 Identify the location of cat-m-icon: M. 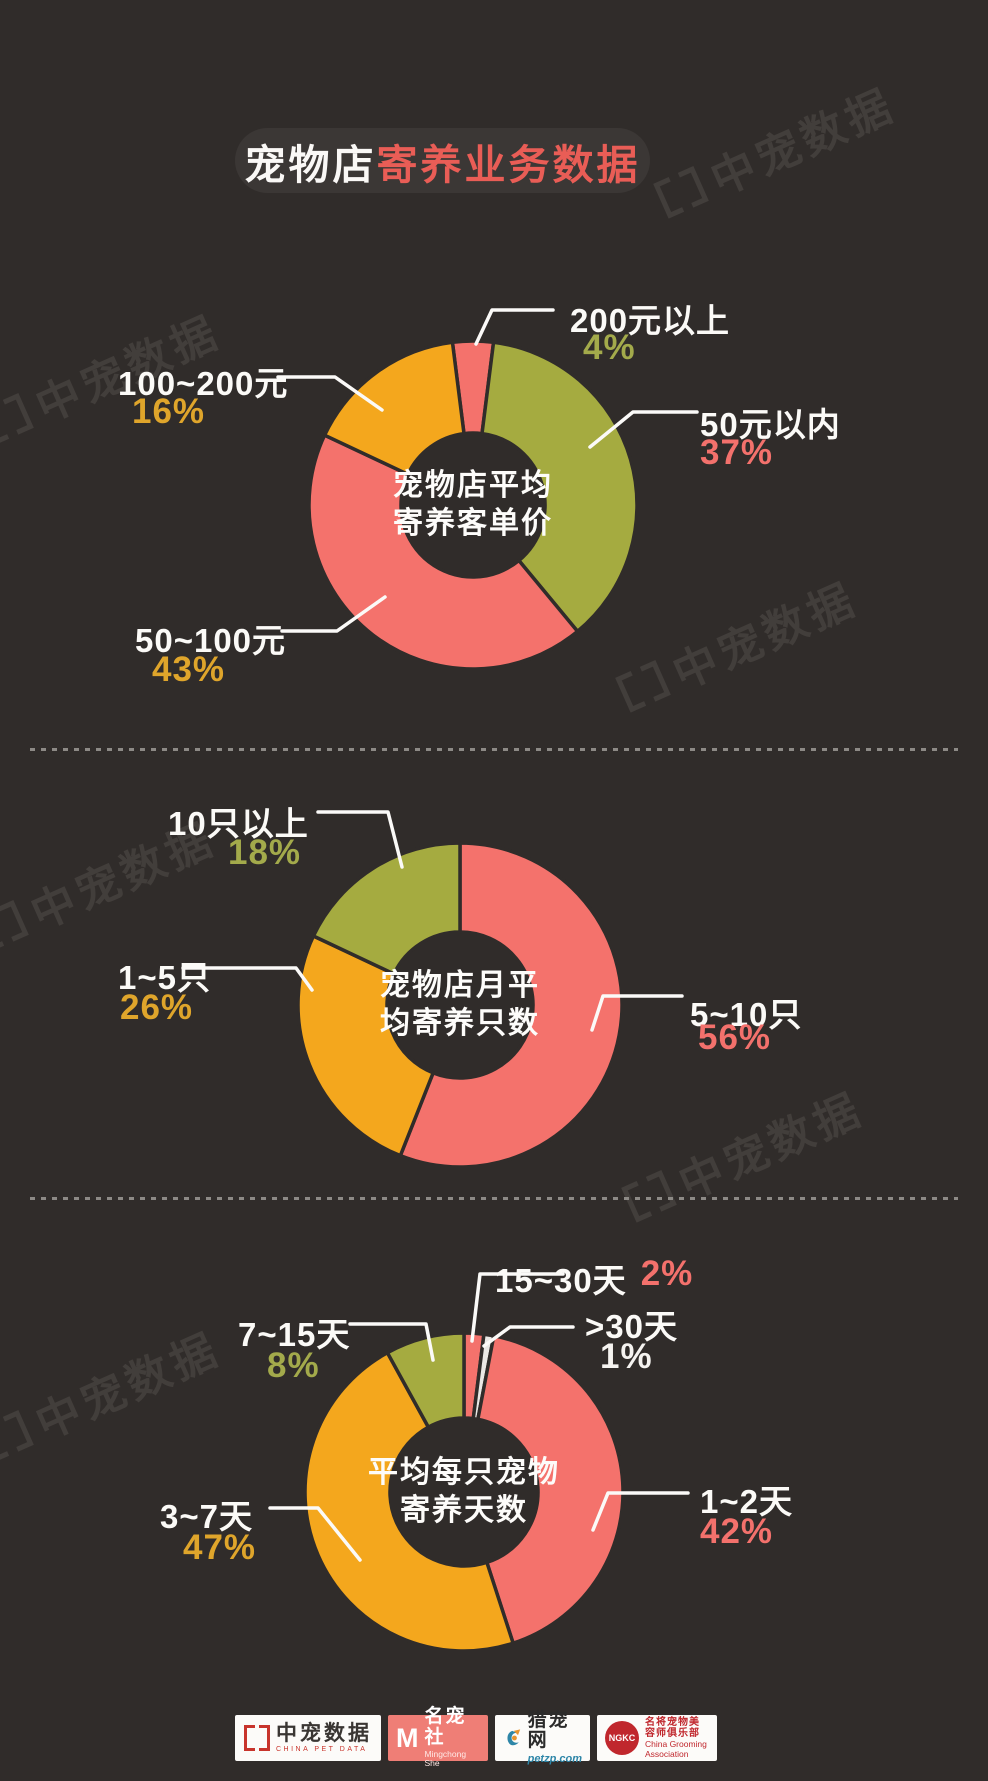
(407, 1737).